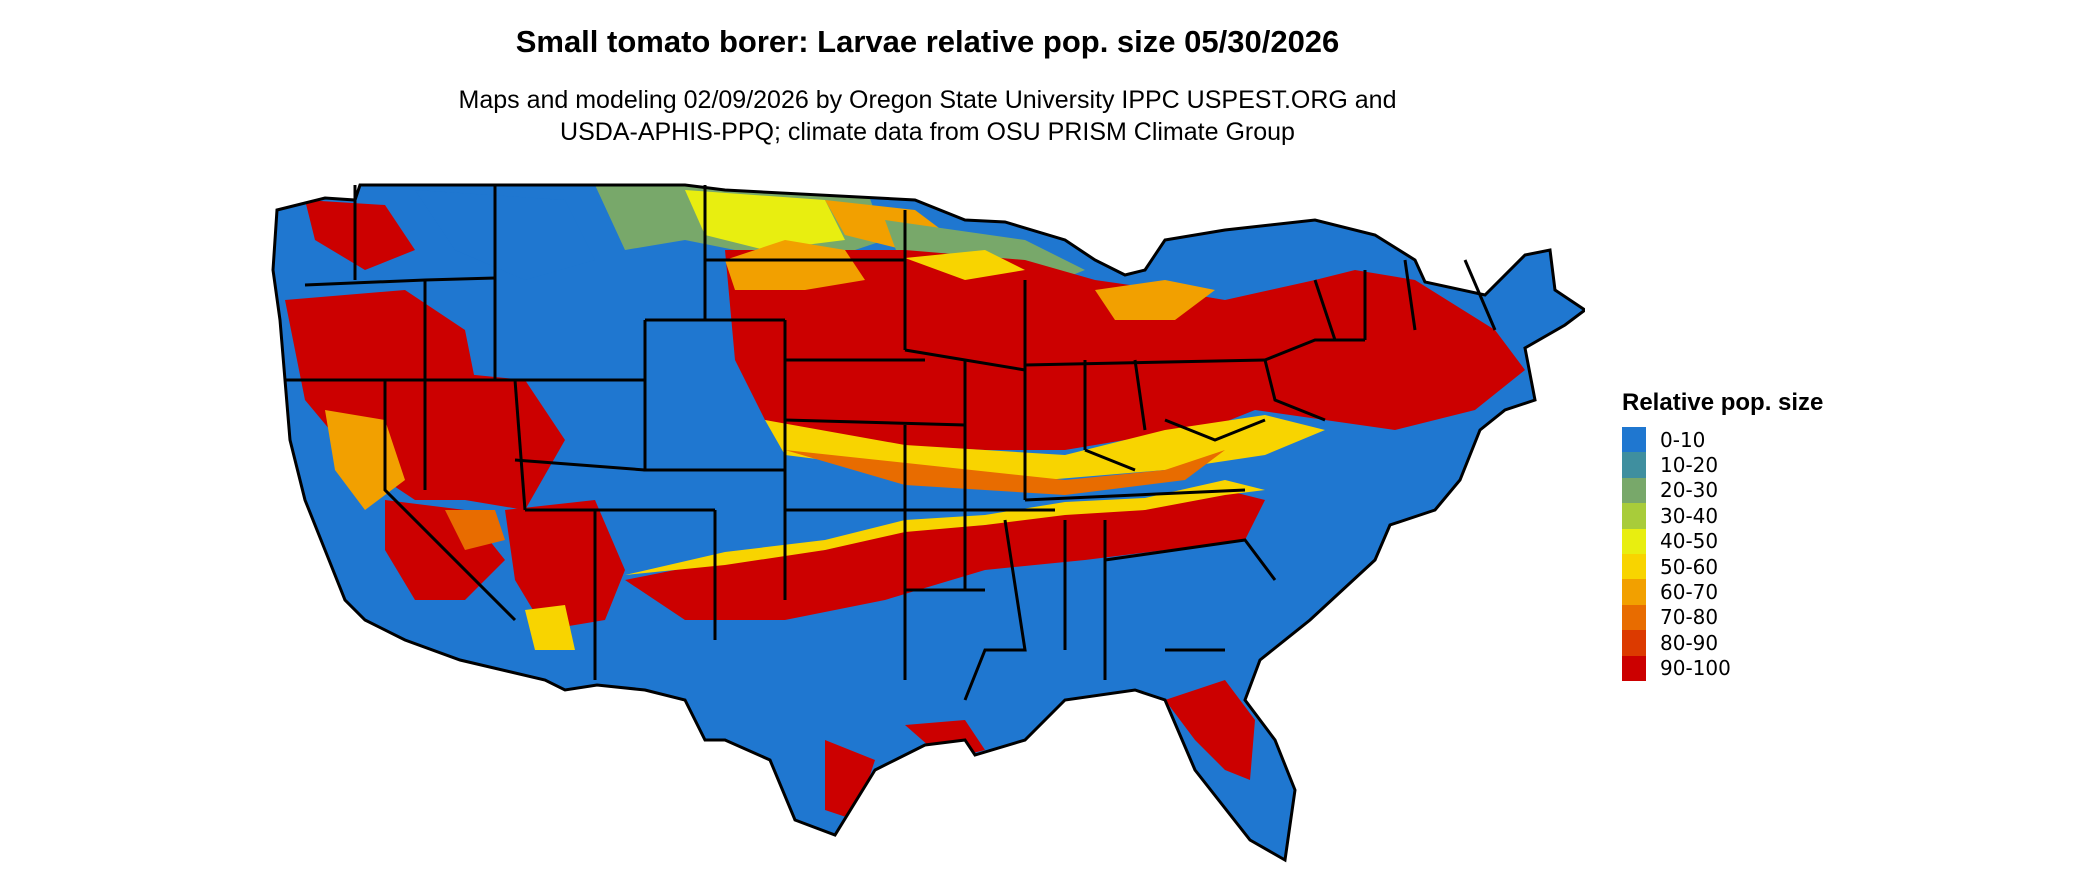  What do you see at coordinates (1723, 402) in the screenshot?
I see `legend-title: Relative pop. size` at bounding box center [1723, 402].